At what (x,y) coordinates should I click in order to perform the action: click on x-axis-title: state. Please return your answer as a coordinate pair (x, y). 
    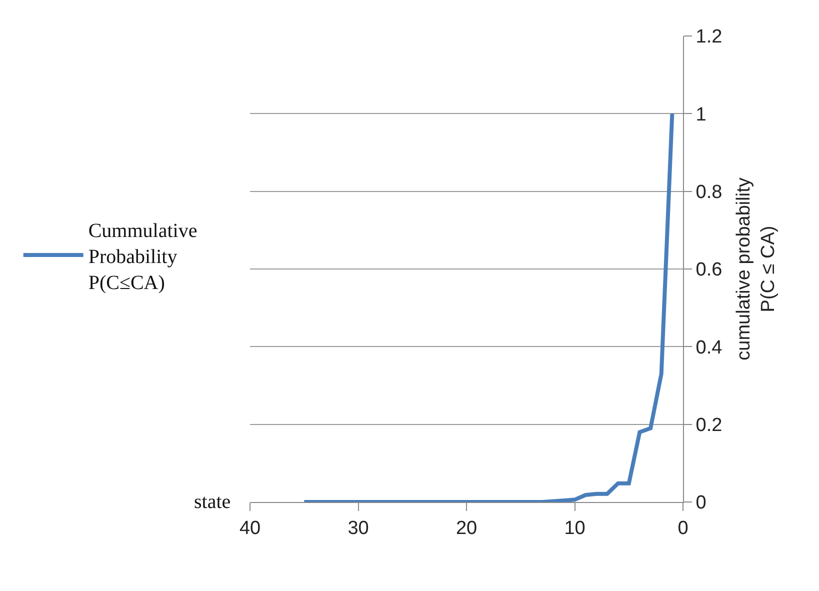
    Looking at the image, I should click on (212, 502).